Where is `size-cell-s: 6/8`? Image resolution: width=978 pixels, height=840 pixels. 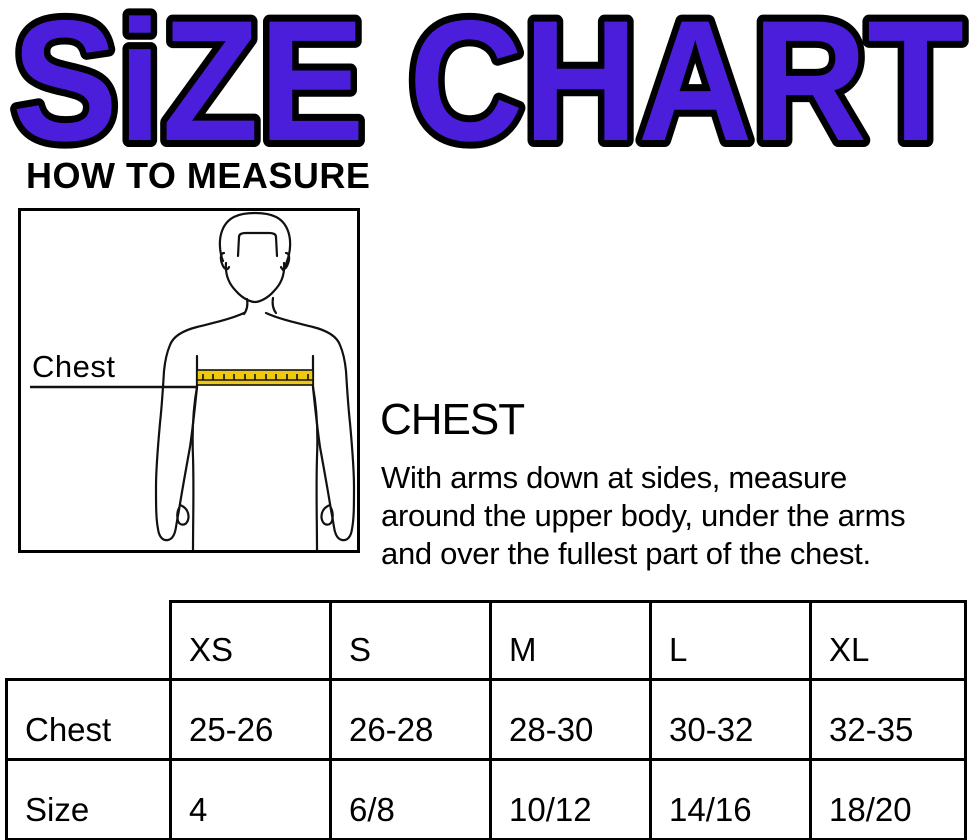
size-cell-s: 6/8 is located at coordinates (410, 799).